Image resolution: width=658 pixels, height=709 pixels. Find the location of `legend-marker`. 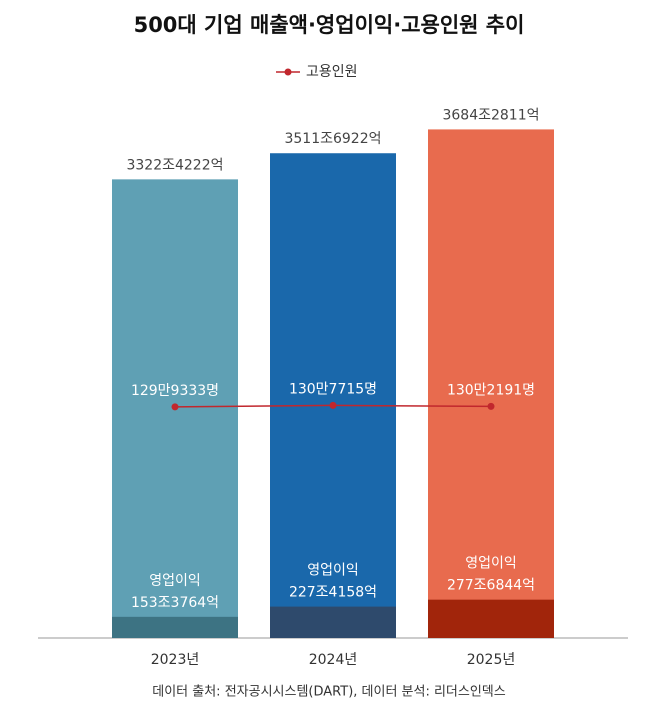

legend-marker is located at coordinates (288, 72).